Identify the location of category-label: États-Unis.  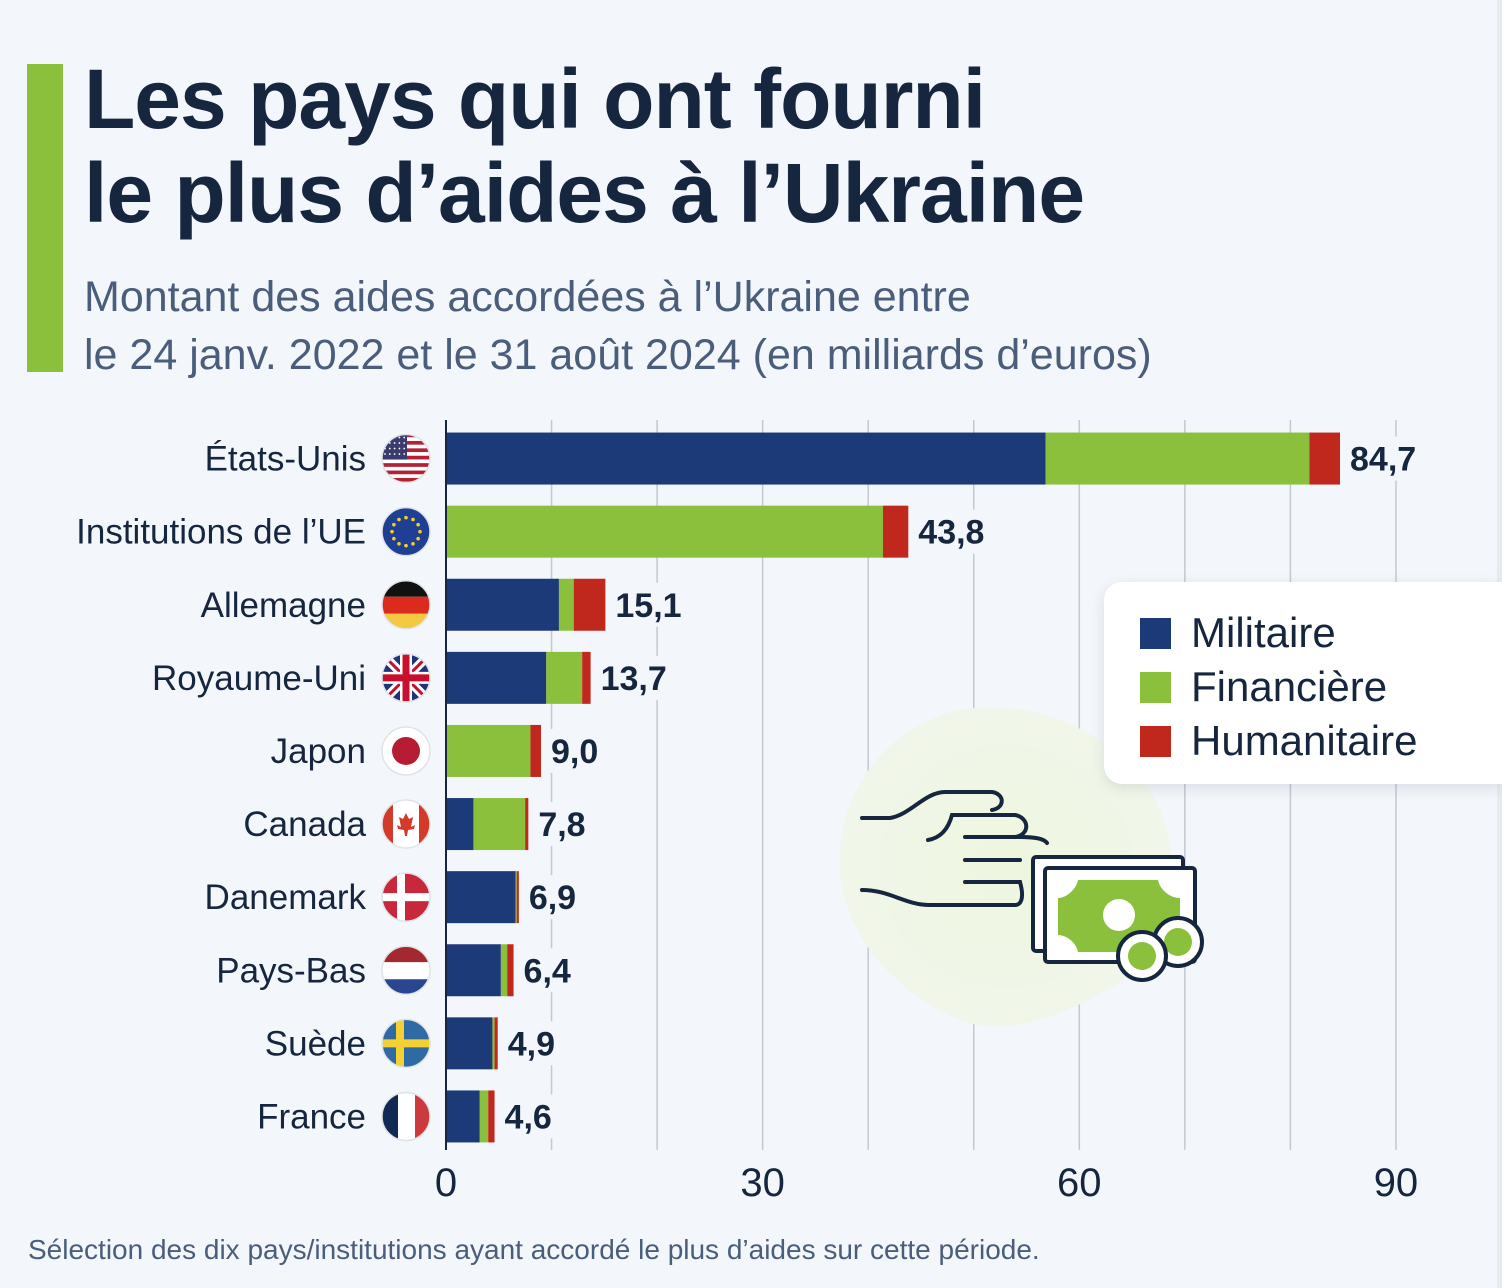
(285, 459).